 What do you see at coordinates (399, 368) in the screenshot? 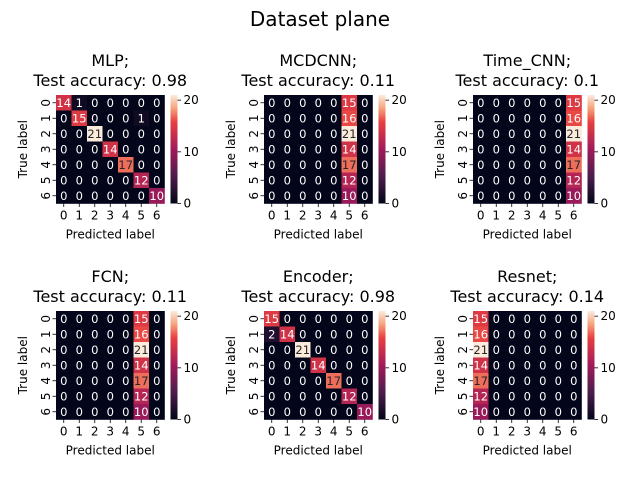
I see `colorbar-tick-label: 10` at bounding box center [399, 368].